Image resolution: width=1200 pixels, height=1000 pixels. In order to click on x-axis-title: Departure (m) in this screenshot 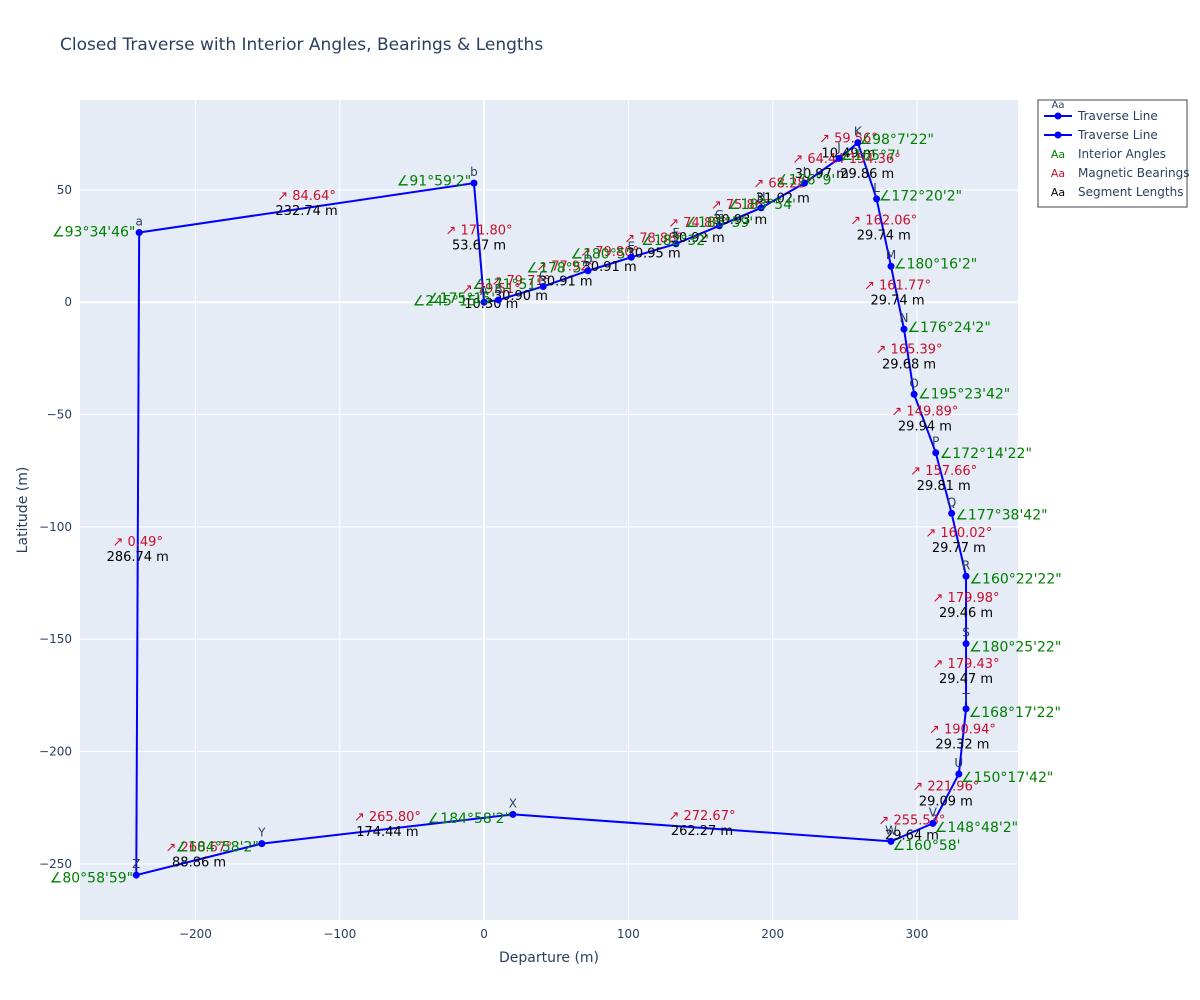, I will do `click(549, 958)`.